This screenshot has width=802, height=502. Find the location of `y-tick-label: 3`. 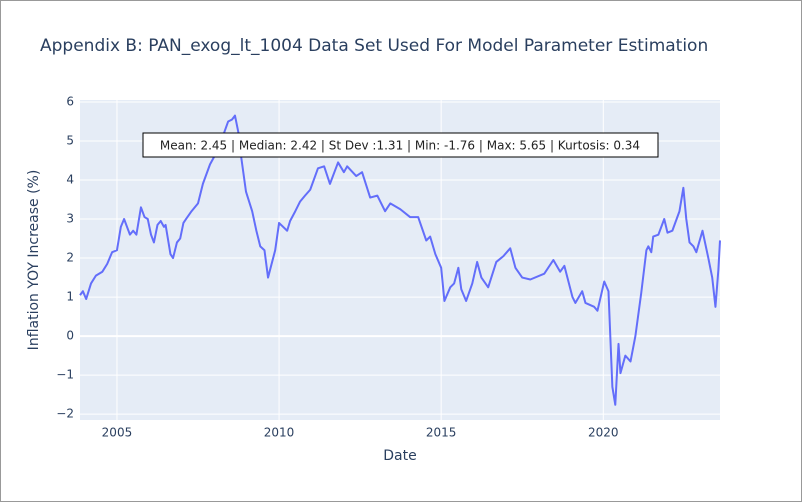

y-tick-label: 3 is located at coordinates (70, 219).